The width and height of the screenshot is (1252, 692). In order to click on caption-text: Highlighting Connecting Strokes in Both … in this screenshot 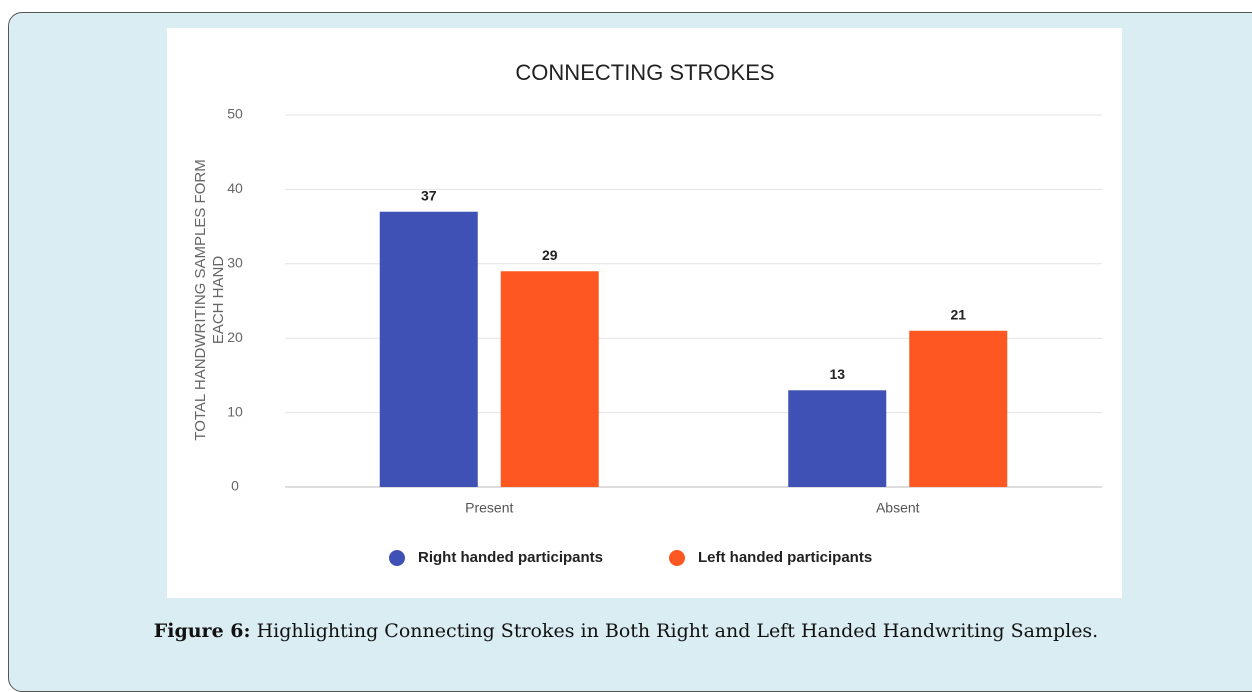, I will do `click(677, 631)`.